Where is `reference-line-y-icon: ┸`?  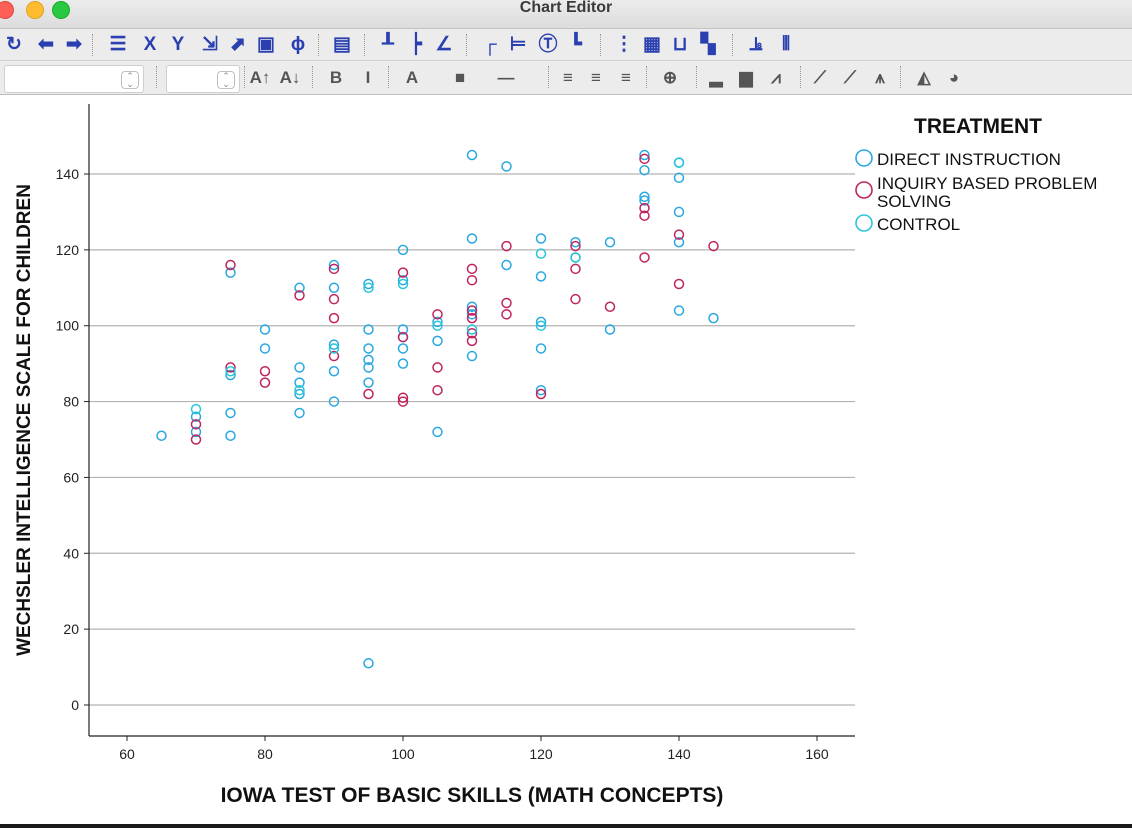 reference-line-y-icon: ┸ is located at coordinates (388, 44).